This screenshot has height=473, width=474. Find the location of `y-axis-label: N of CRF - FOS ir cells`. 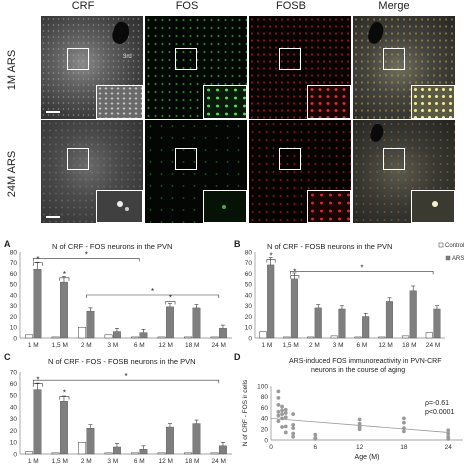

y-axis-label: N of CRF - FOS ir cells is located at coordinates (245, 412).